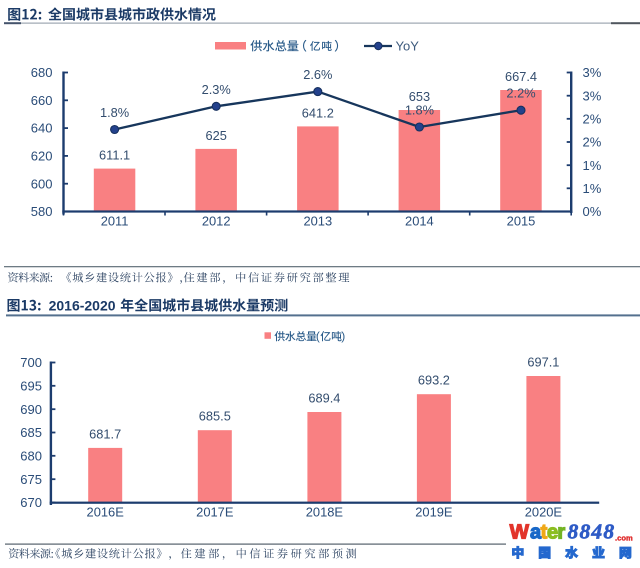  What do you see at coordinates (105, 433) in the screenshot?
I see `svg-text: 681.7` at bounding box center [105, 433].